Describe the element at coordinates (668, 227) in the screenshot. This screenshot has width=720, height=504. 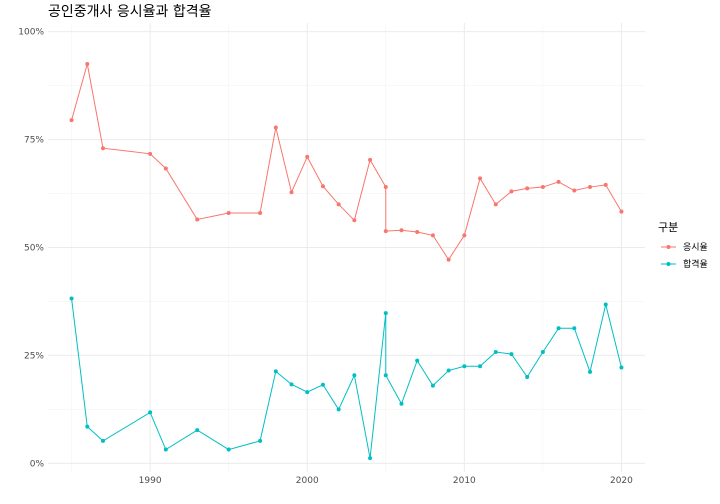
I see `legend-title: 구분` at that location.